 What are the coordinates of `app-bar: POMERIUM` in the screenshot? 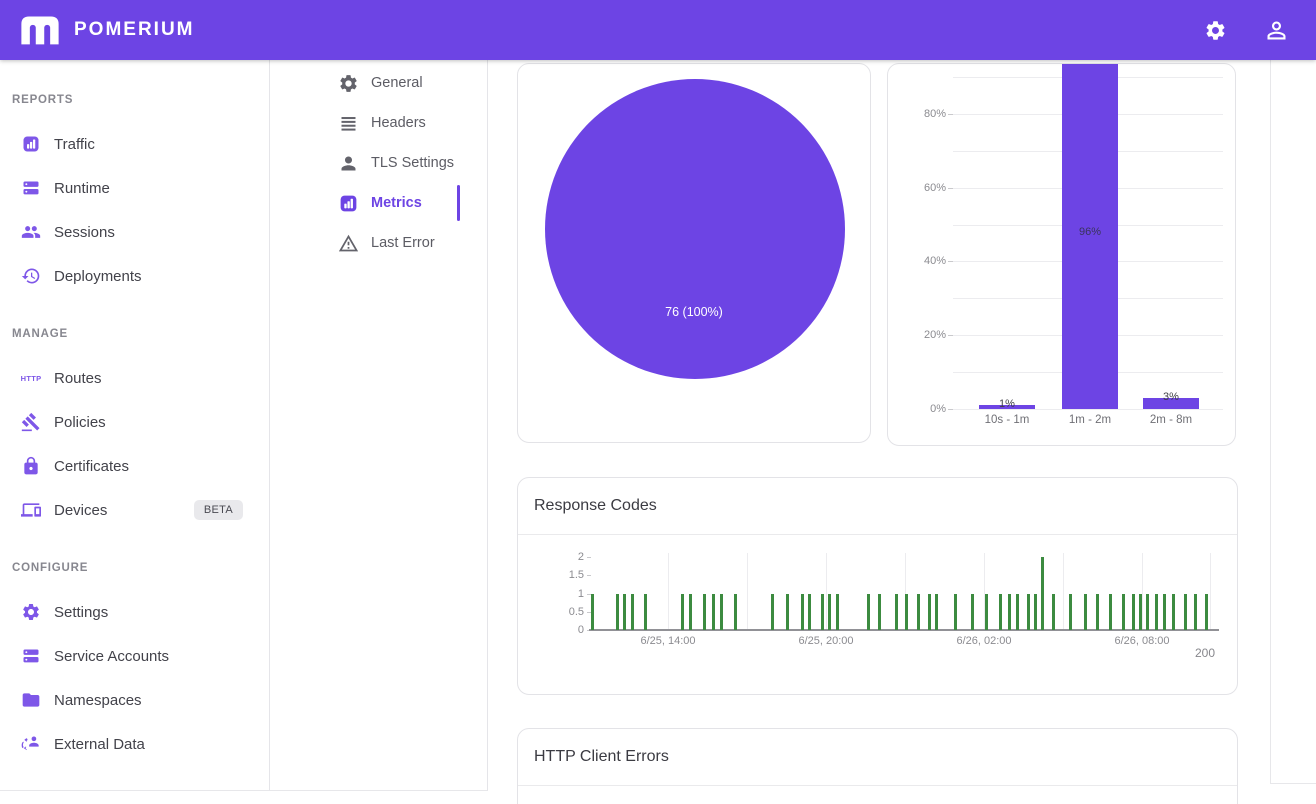 It's located at (658, 30).